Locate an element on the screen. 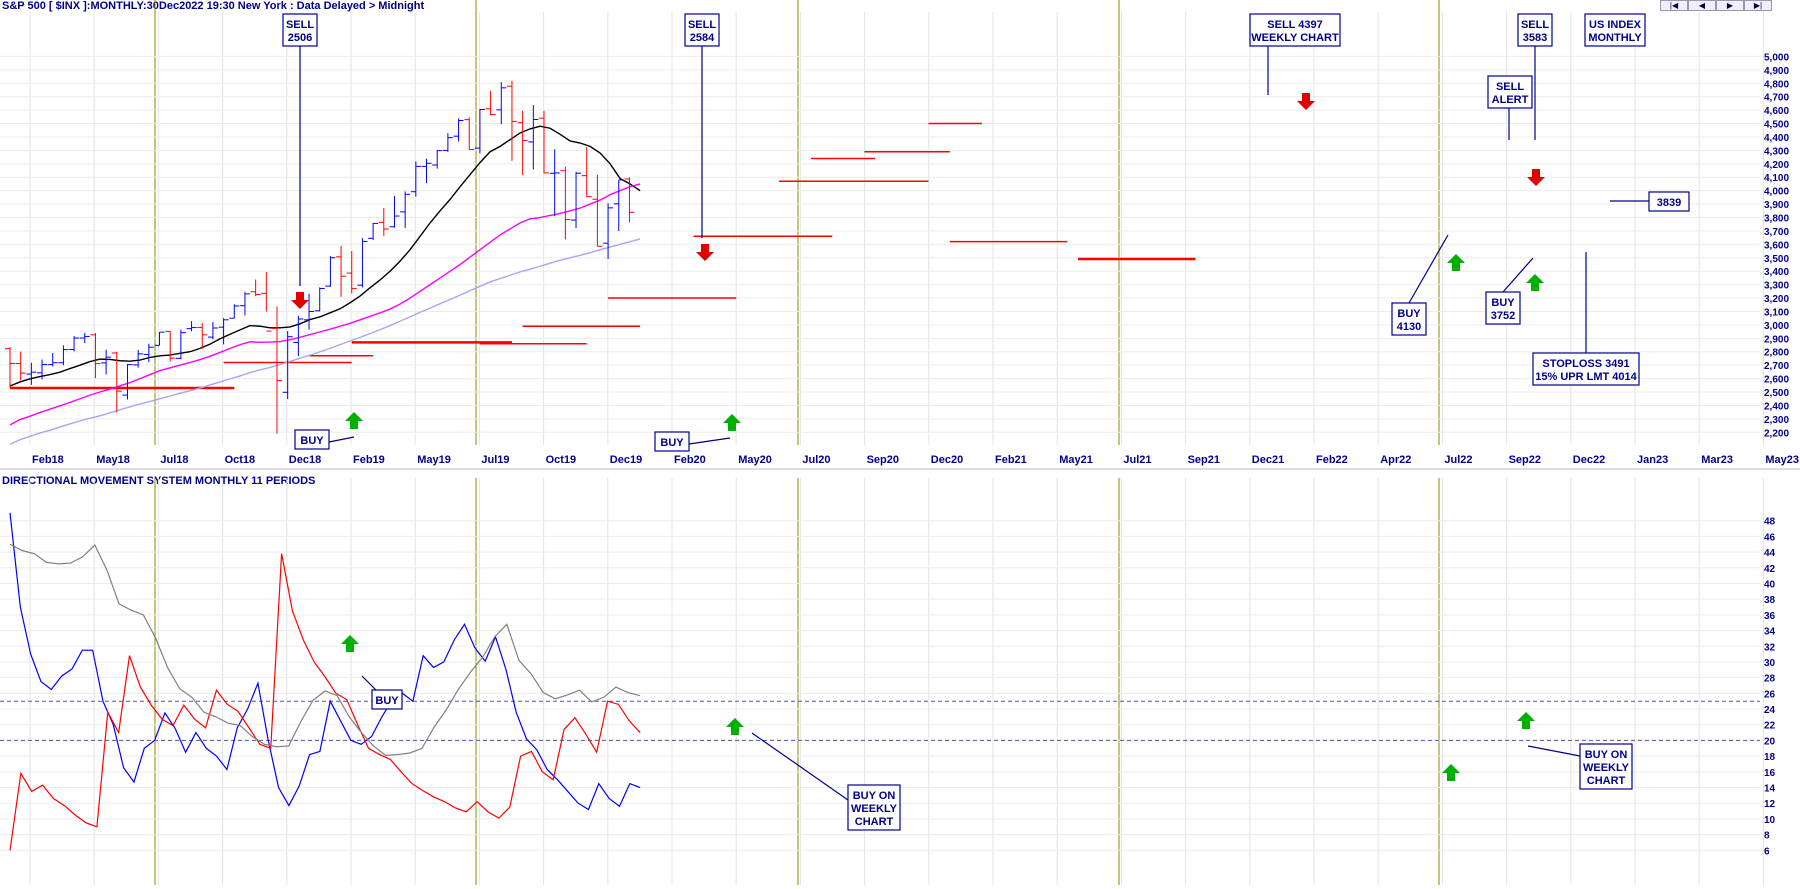 The height and width of the screenshot is (889, 1800). x-tick-label: Feb19 is located at coordinates (369, 460).